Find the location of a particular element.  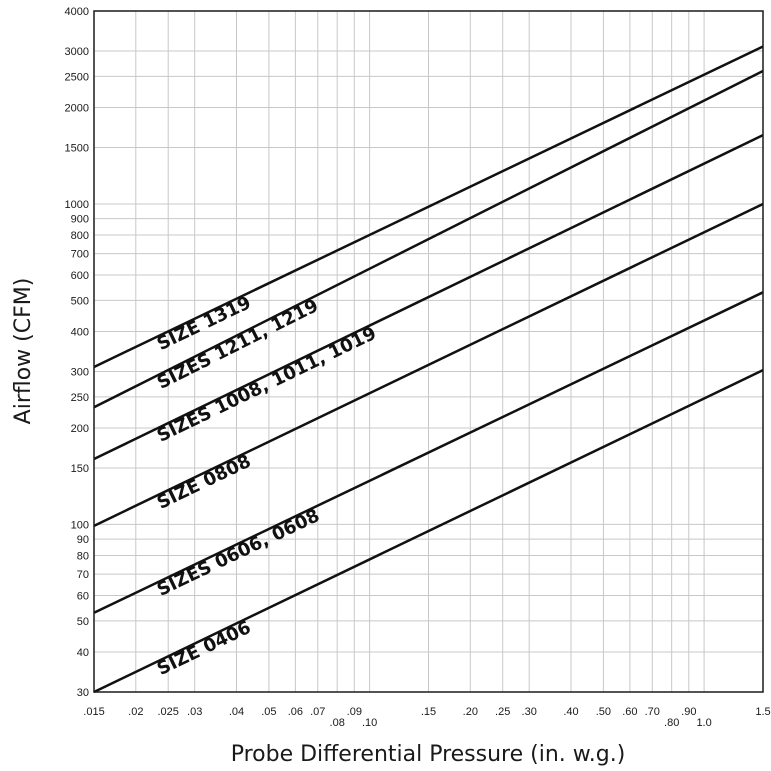

x-tick-label: .20 is located at coordinates (470, 712).